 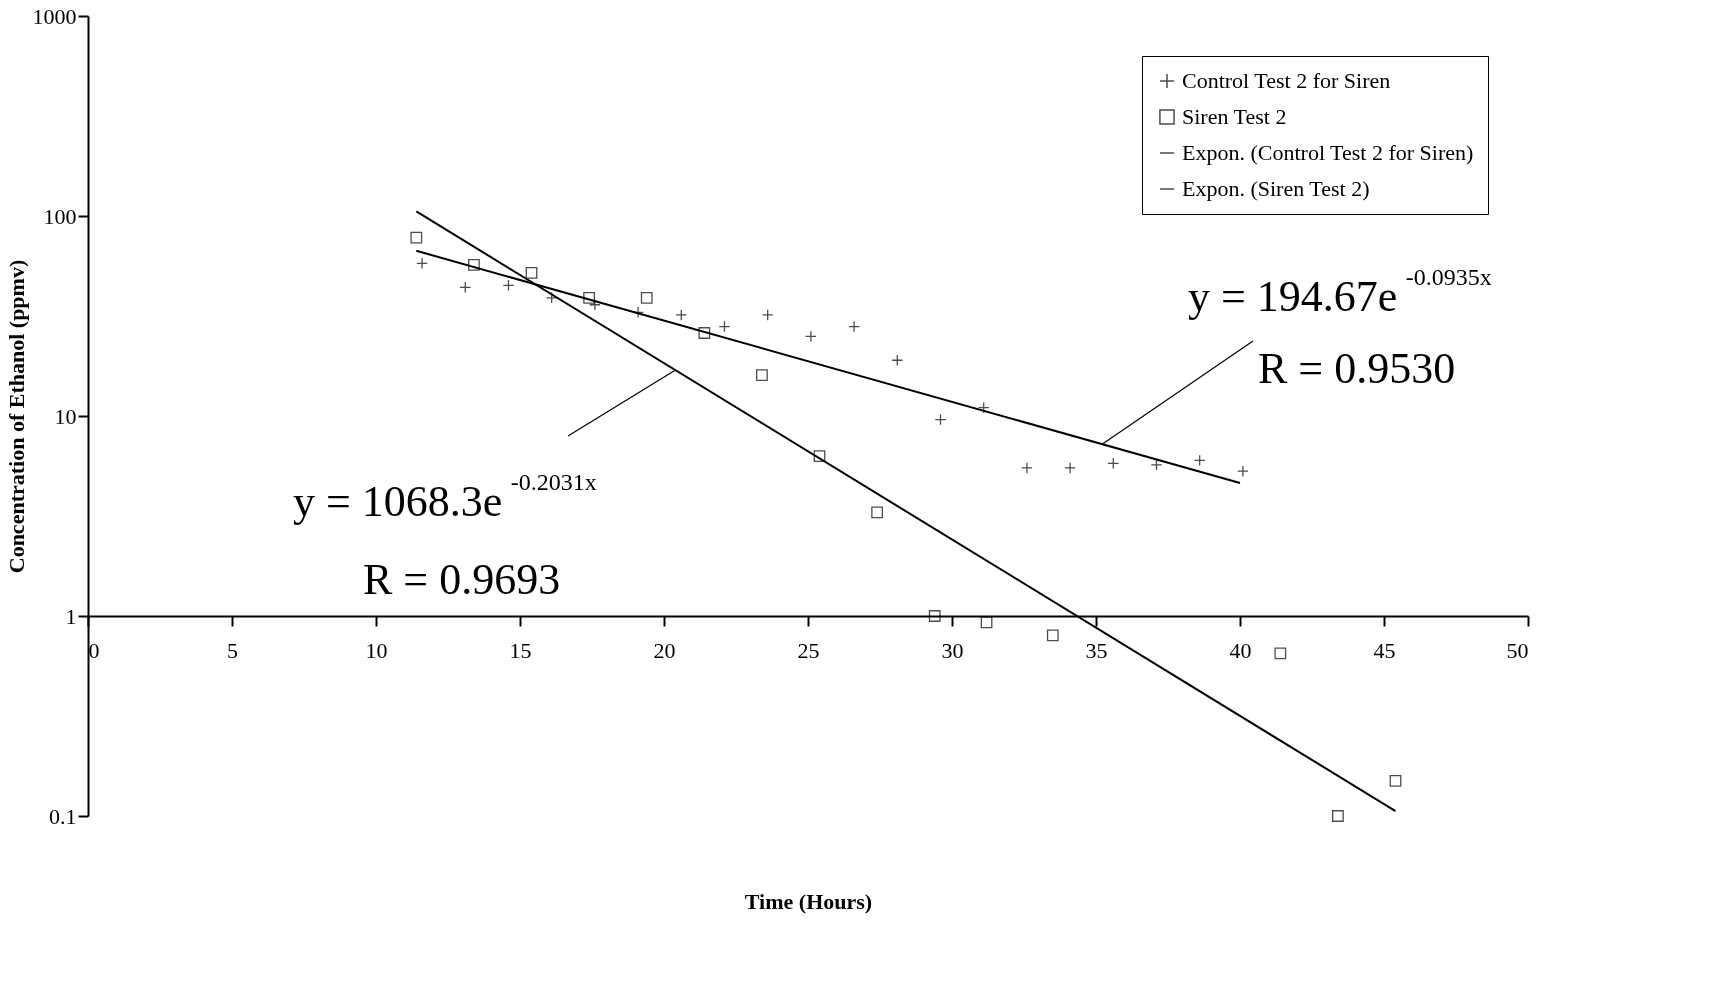 I want to click on y-tick-label: 1000, so click(x=54, y=16).